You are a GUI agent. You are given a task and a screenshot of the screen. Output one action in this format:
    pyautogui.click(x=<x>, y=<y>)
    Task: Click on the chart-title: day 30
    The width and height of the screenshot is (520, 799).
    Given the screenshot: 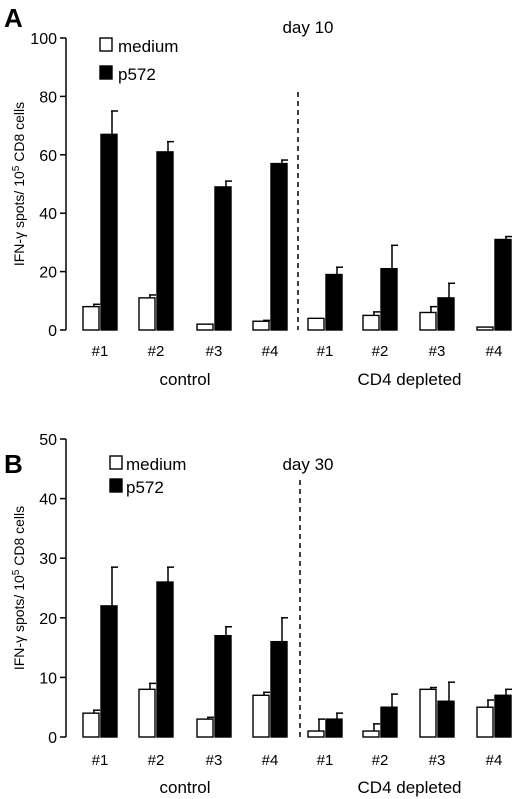 What is the action you would take?
    pyautogui.click(x=307, y=464)
    